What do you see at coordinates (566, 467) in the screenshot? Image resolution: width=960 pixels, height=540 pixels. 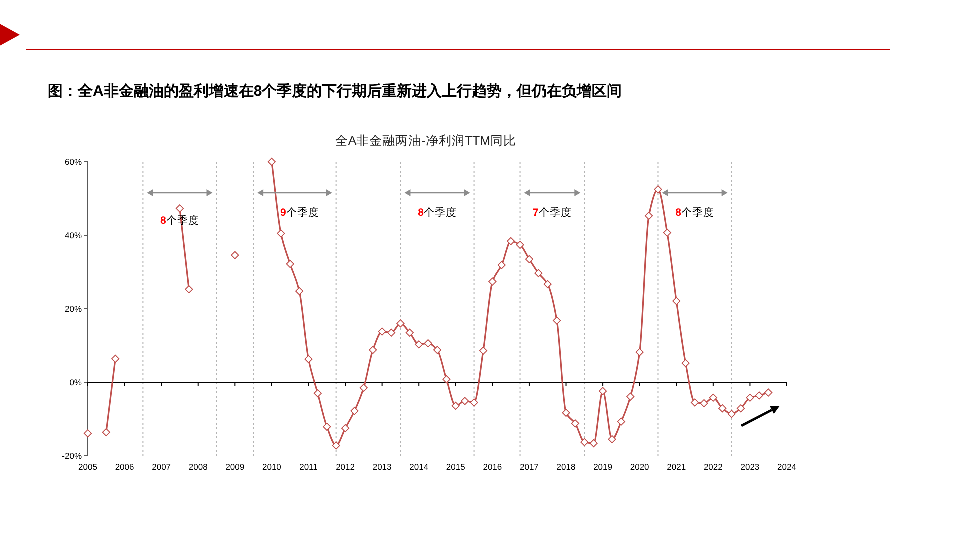 I see `x-tick-label: 2018` at bounding box center [566, 467].